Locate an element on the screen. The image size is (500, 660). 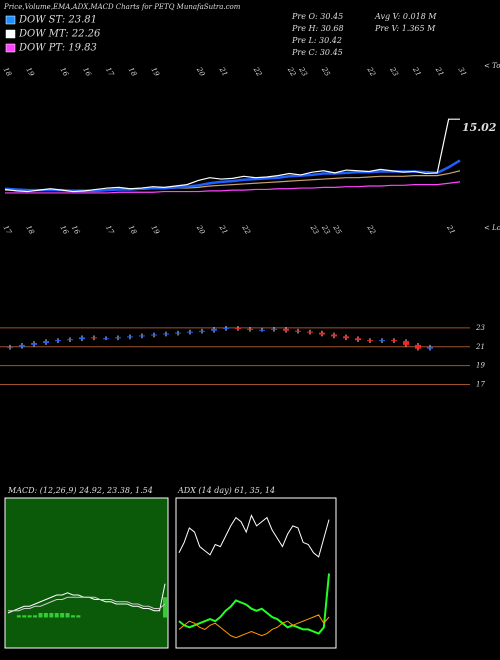
annotation: < Lowe is located at coordinates (492, 228).